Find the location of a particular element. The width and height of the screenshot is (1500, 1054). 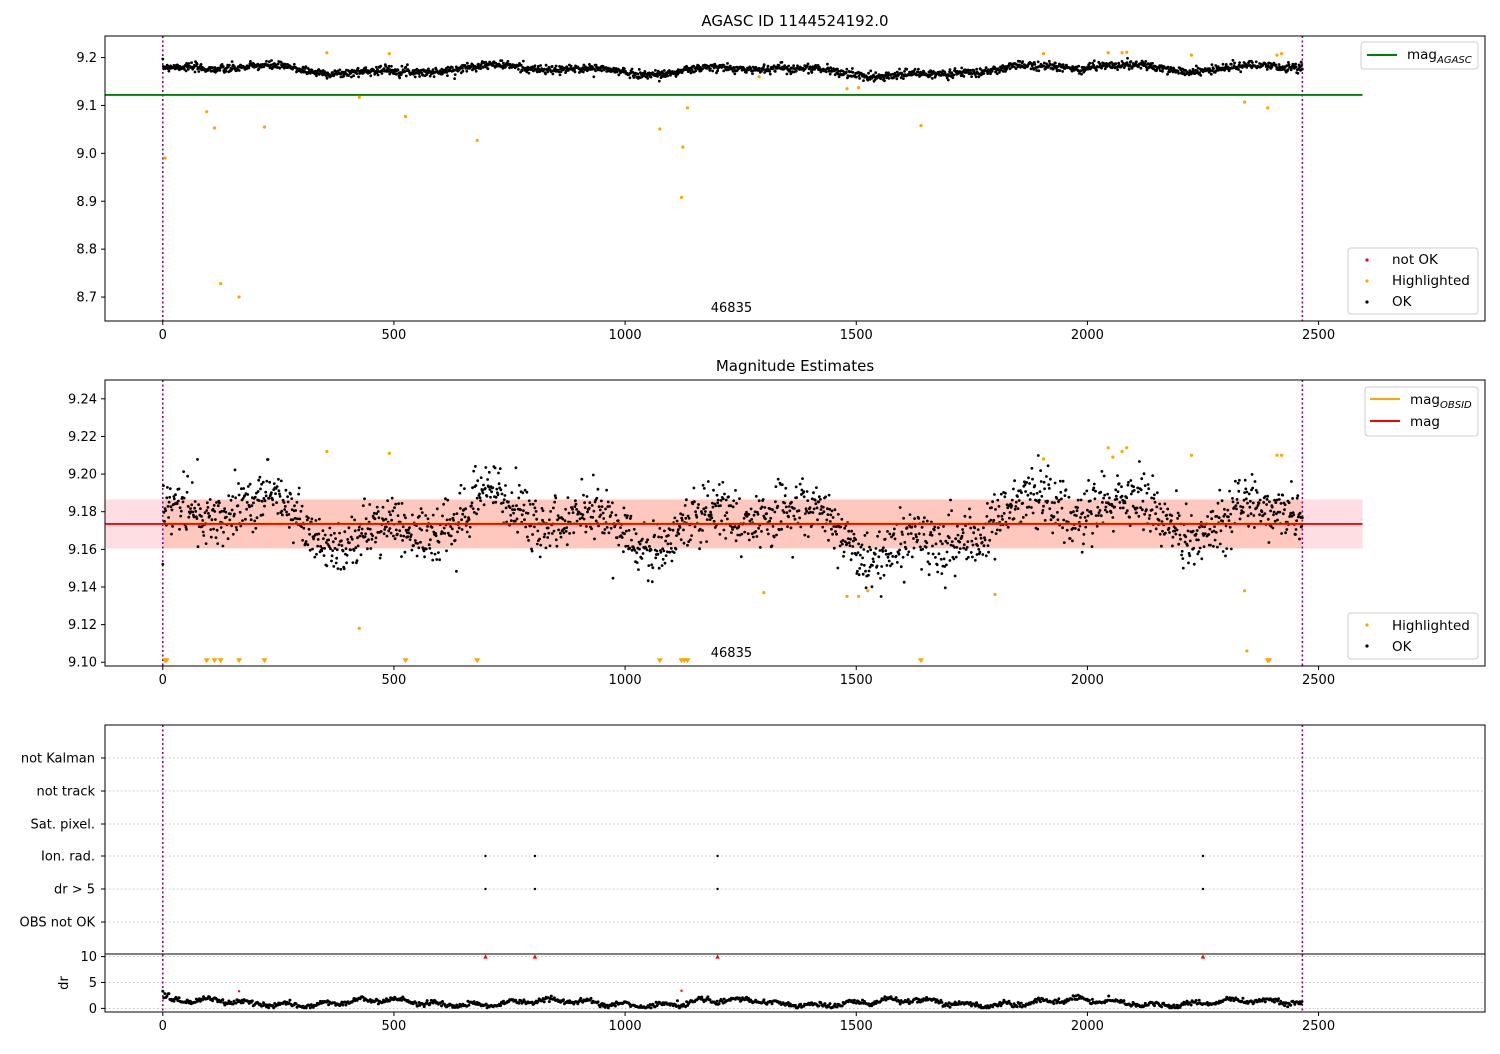

clipped-marker is located at coordinates (239, 660).